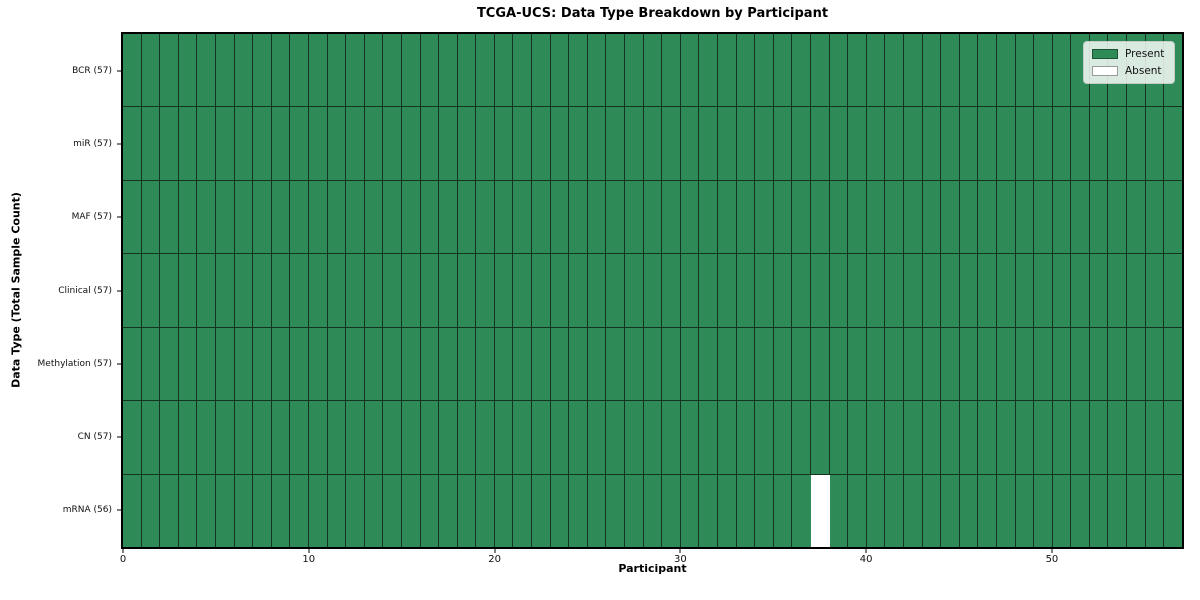 This screenshot has height=600, width=1200. What do you see at coordinates (94, 437) in the screenshot?
I see `y-tick-label: CN (57)` at bounding box center [94, 437].